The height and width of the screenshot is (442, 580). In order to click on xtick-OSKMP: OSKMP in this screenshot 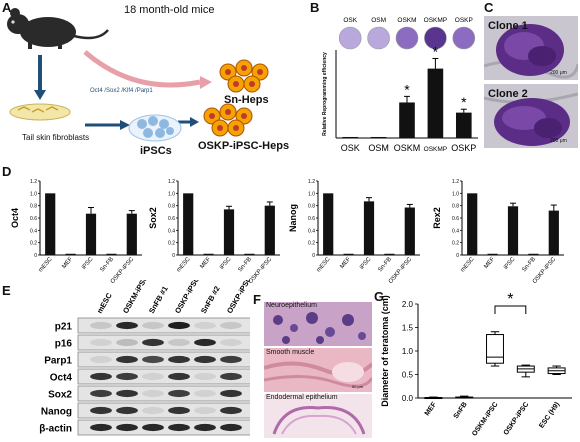, I will do `click(435, 149)`.